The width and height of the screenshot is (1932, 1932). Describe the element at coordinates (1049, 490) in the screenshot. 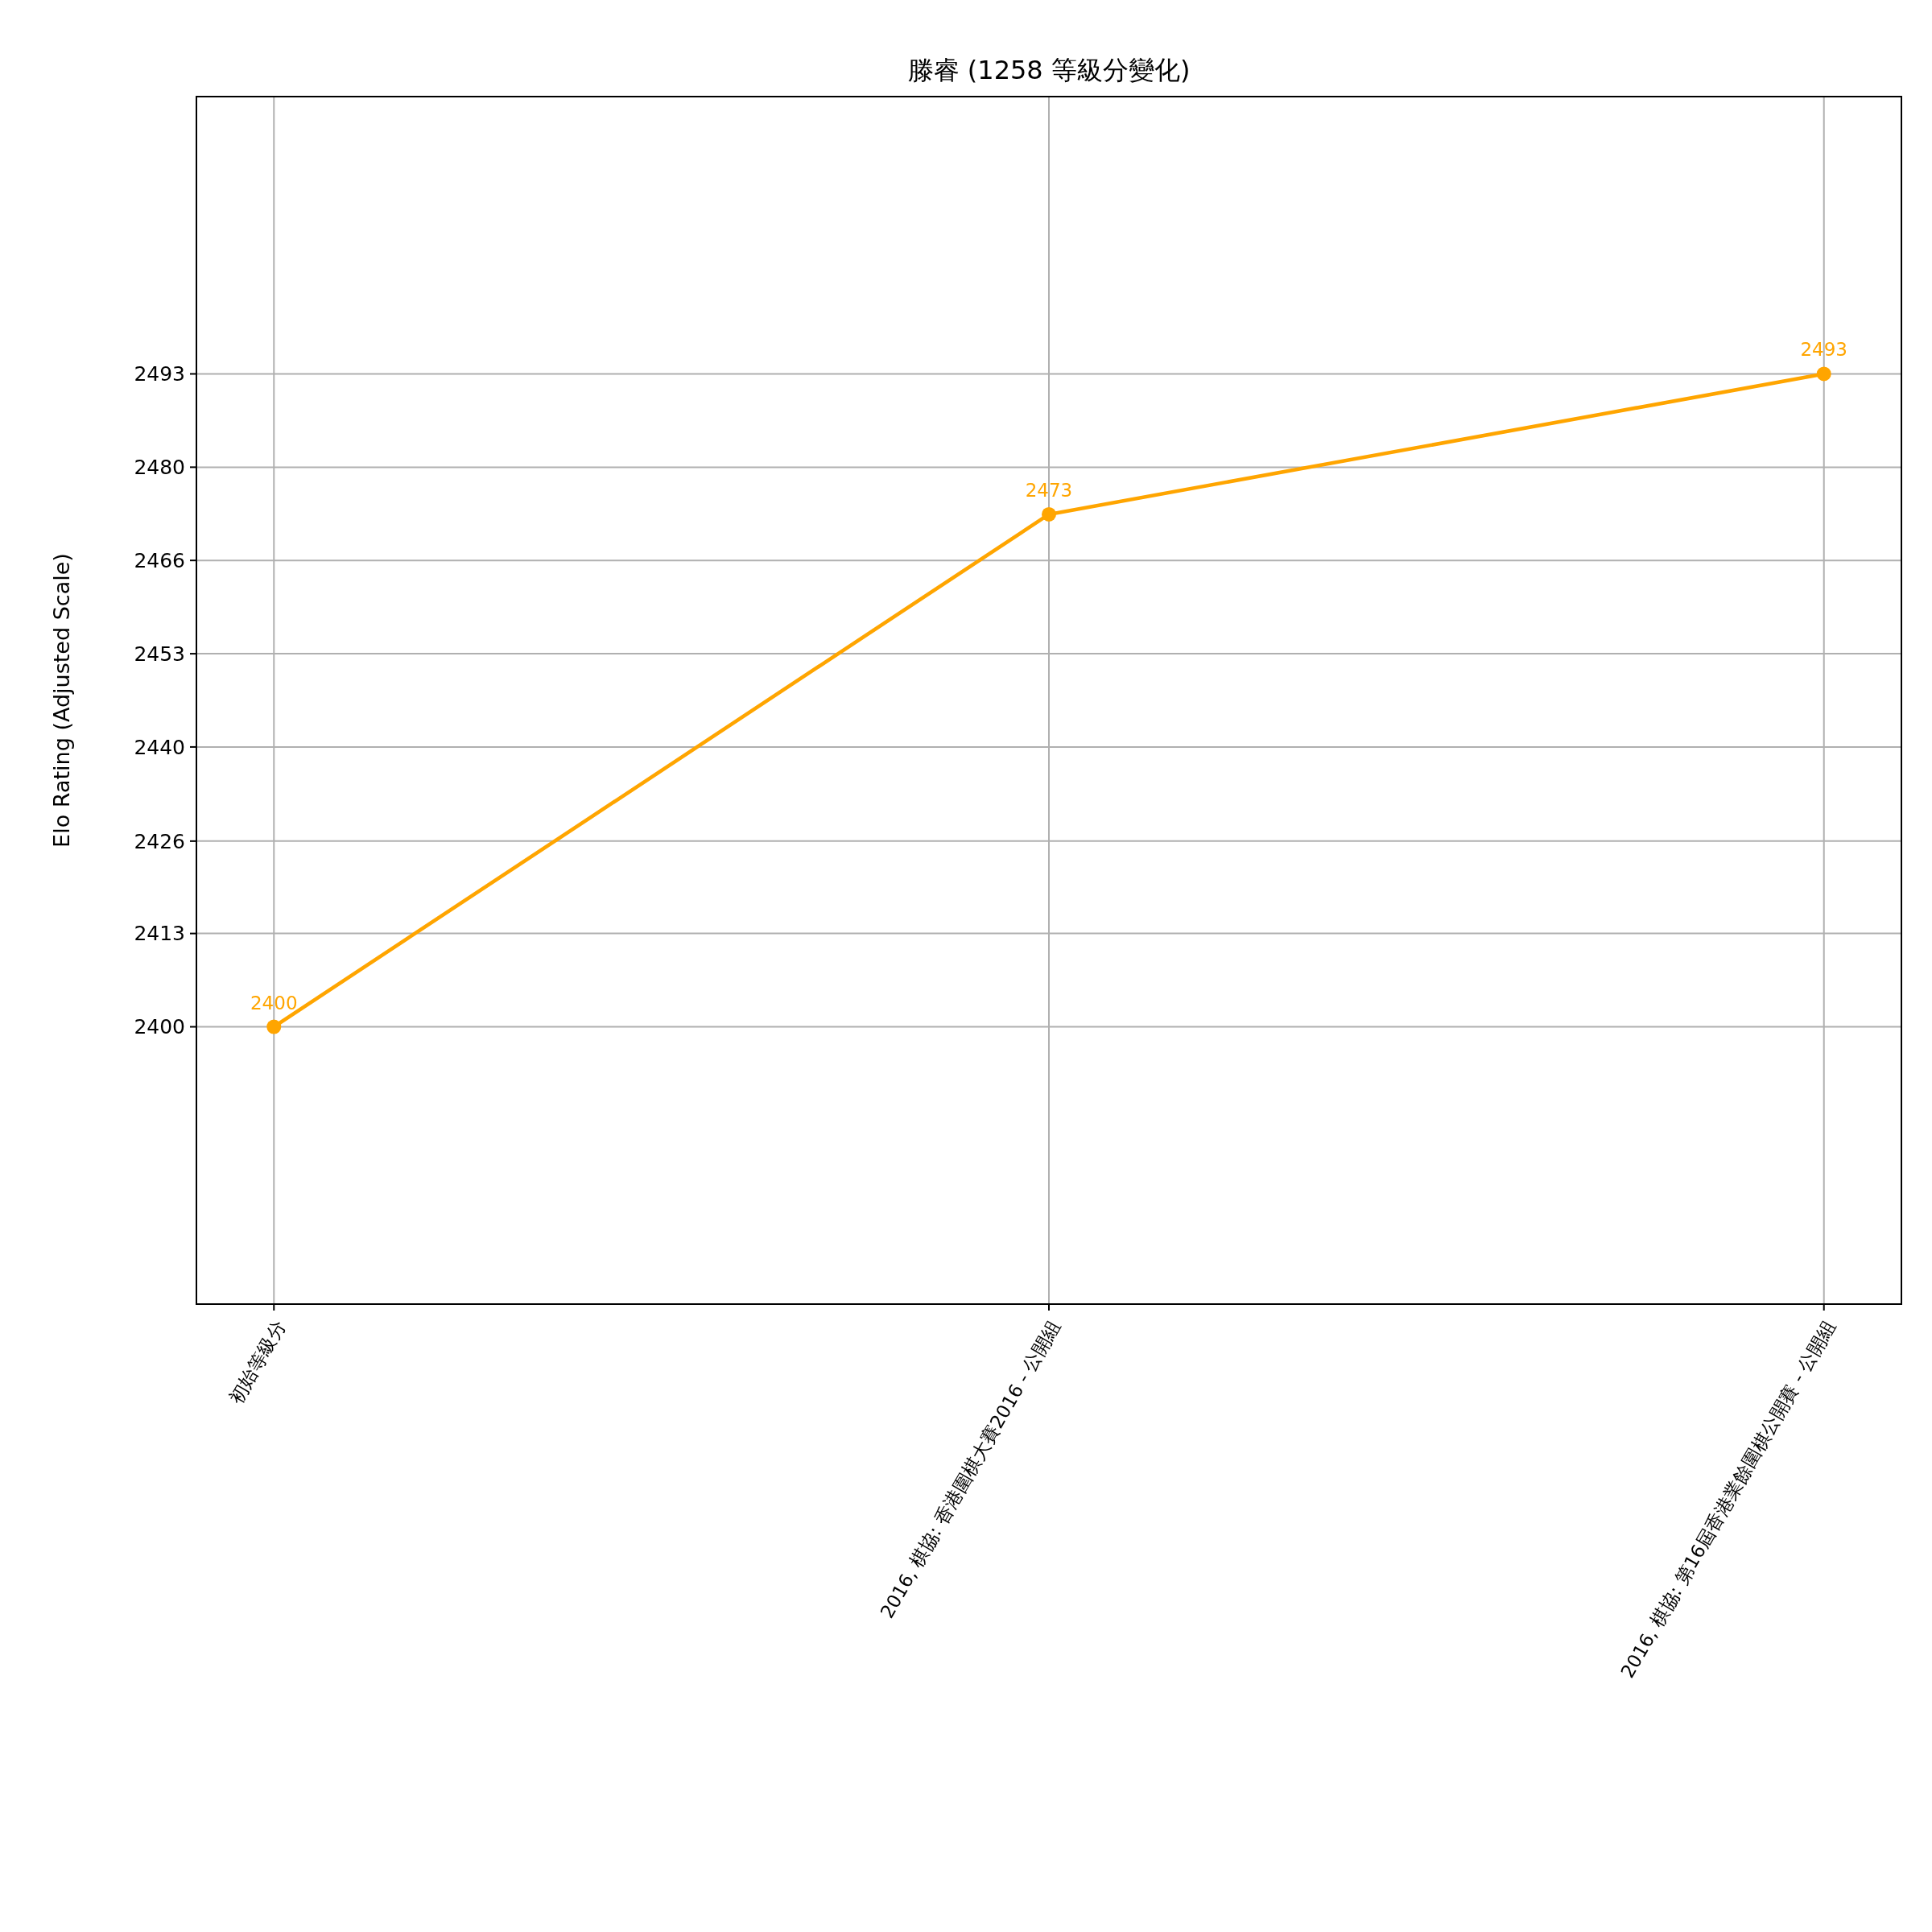

I see `data-label: 2473` at that location.